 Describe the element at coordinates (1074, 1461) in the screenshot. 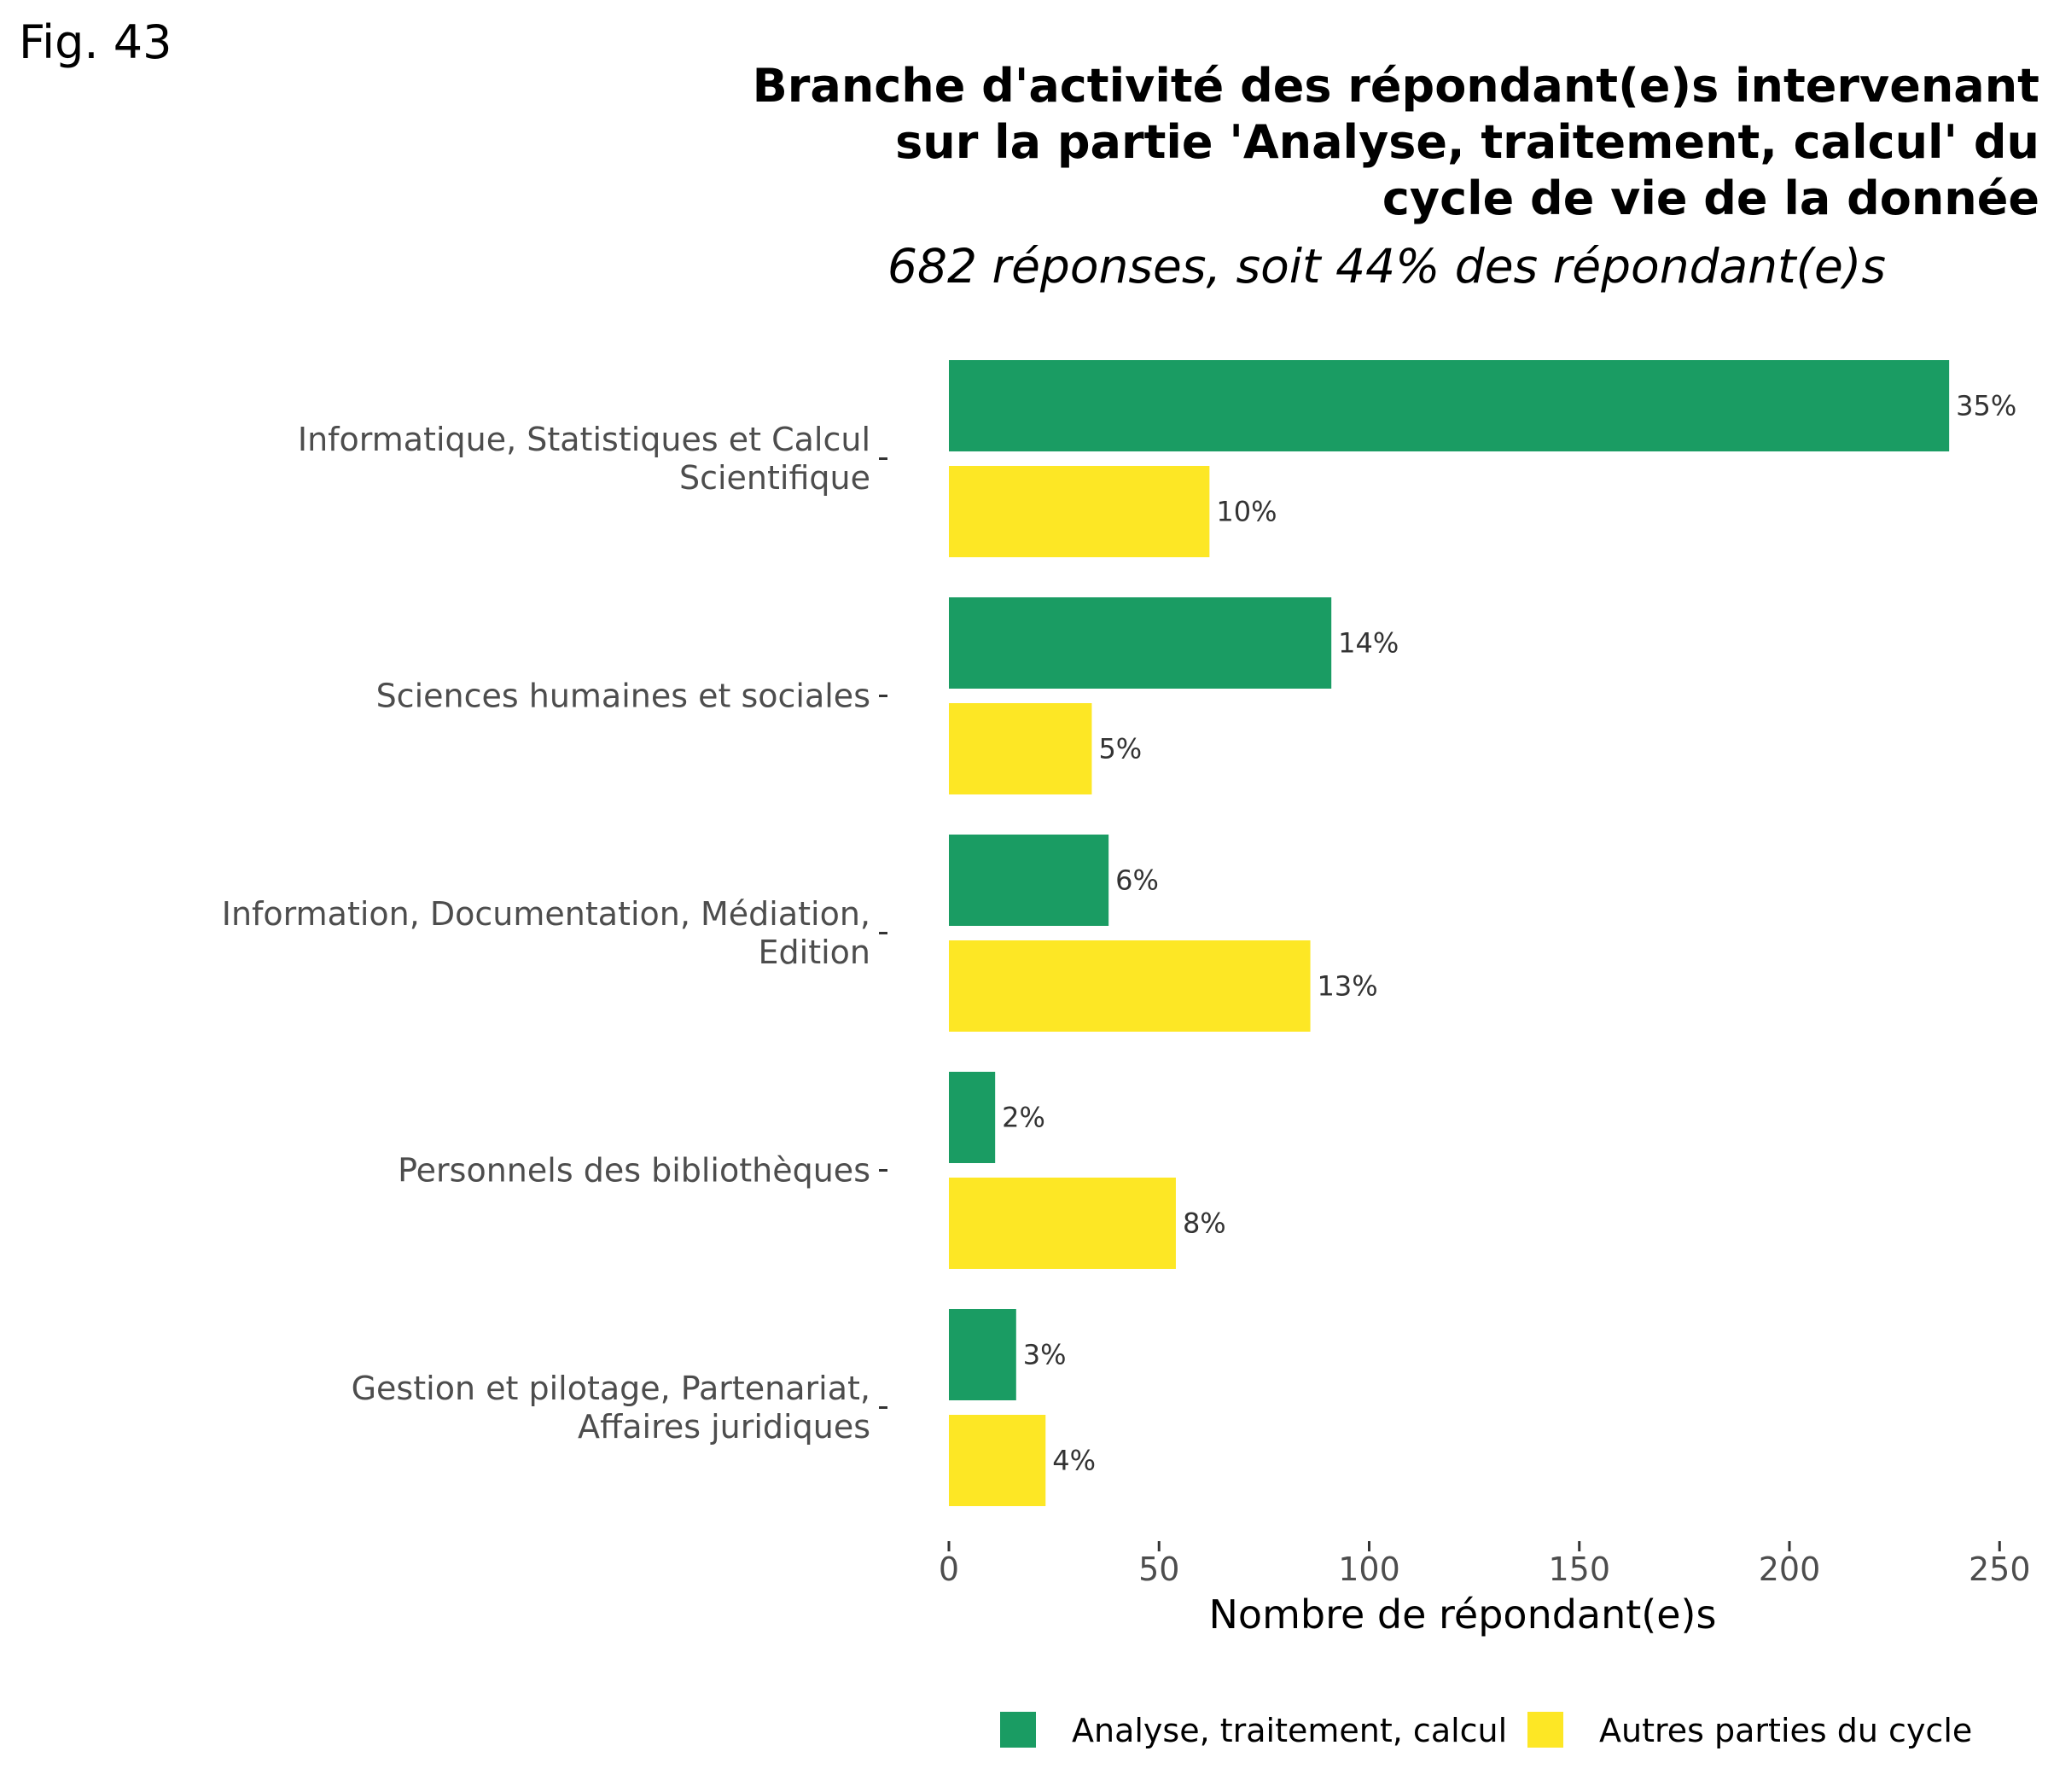

I see `data-label: 4%` at that location.